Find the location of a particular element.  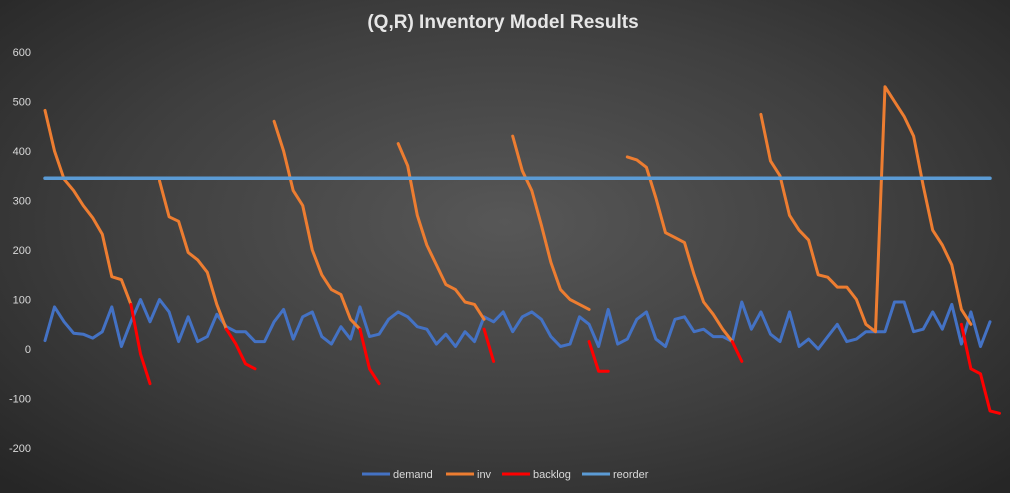

series-demand is located at coordinates (517, 324).